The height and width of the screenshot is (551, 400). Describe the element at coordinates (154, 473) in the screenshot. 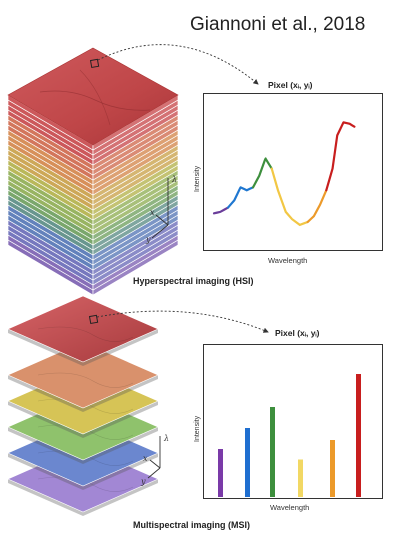

I see `msi-y-axis` at that location.